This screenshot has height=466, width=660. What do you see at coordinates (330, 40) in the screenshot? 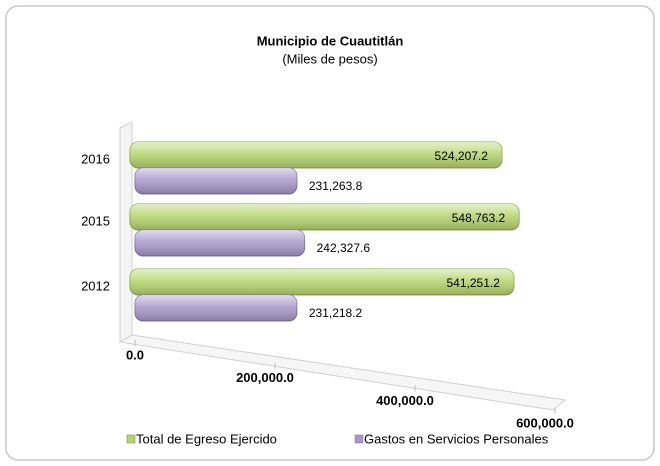
I see `chart-title: Municipio de Cuautitlán` at bounding box center [330, 40].